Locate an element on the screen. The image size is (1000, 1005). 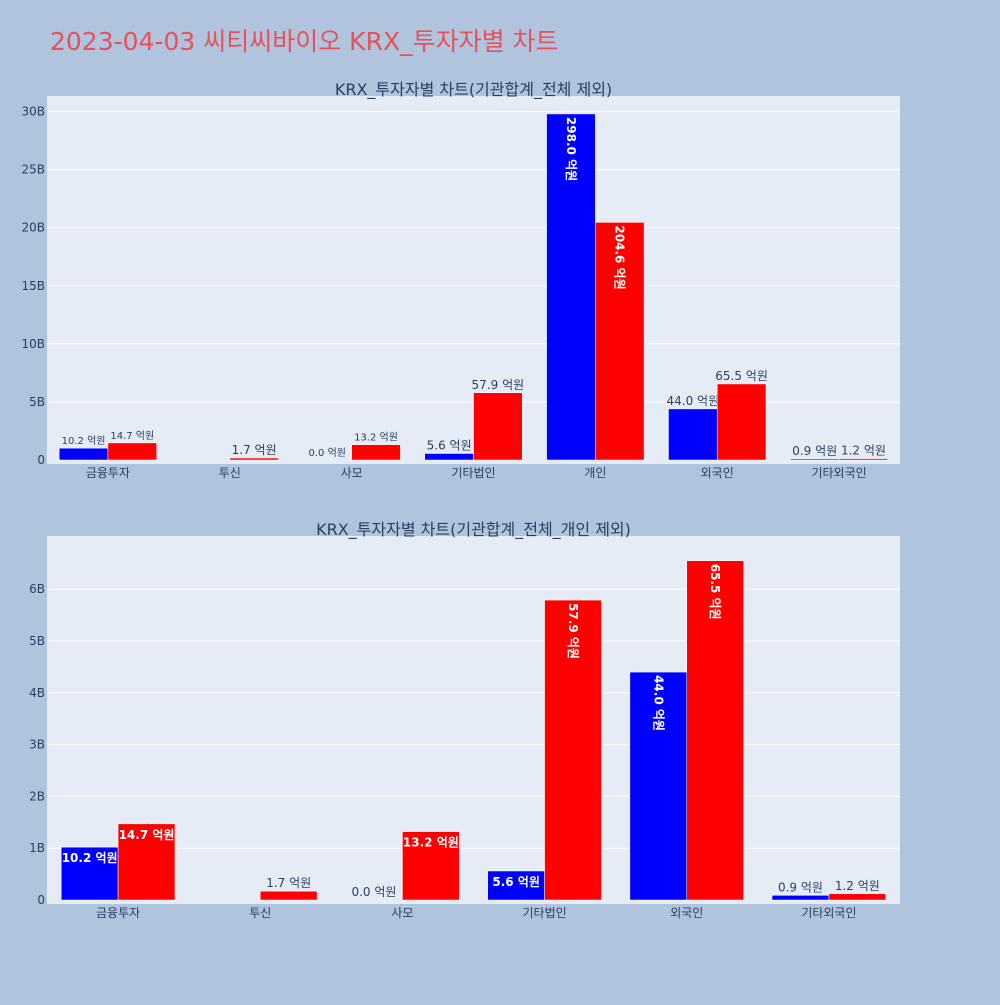
y-tick-label: 1B is located at coordinates (37, 848).